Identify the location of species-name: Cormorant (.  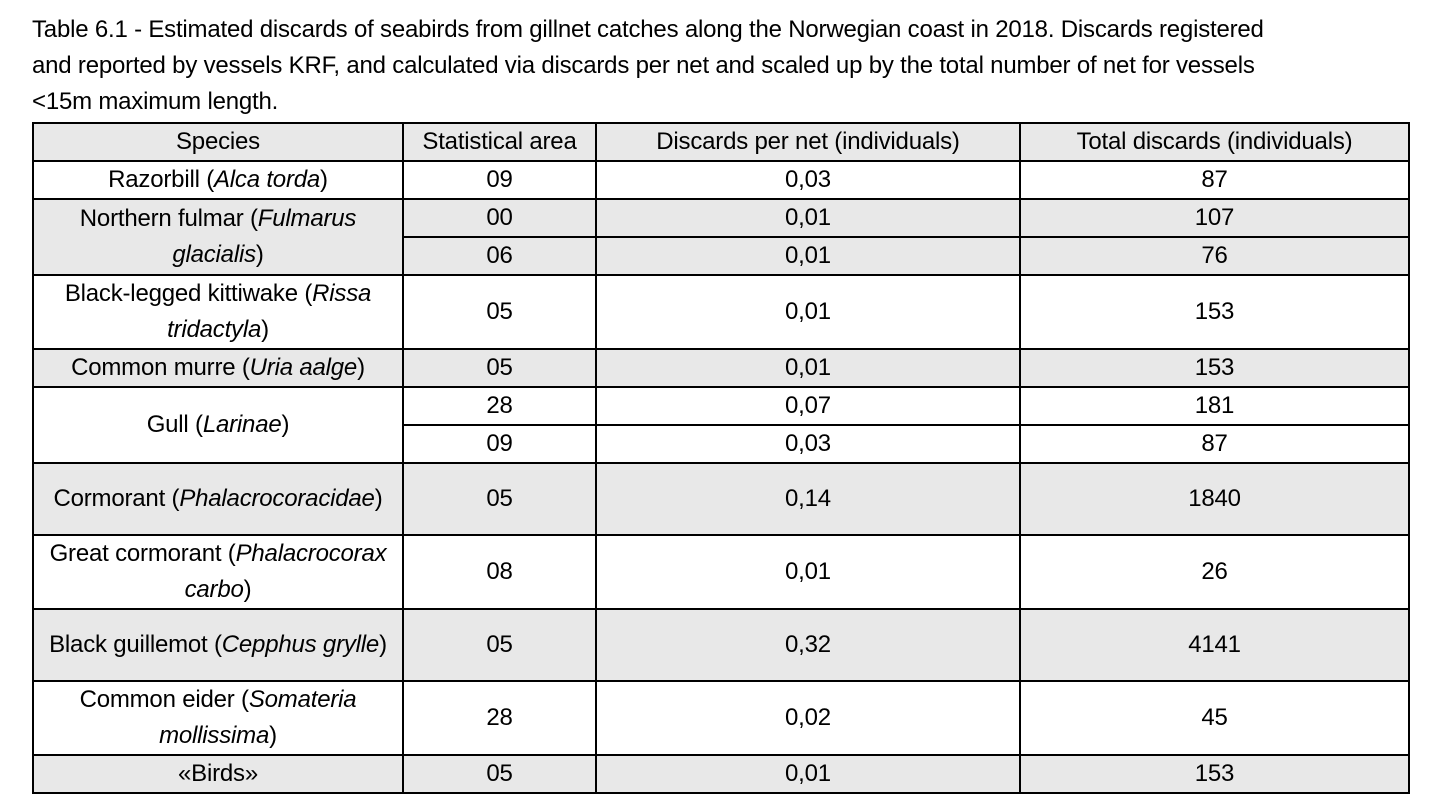
(116, 498).